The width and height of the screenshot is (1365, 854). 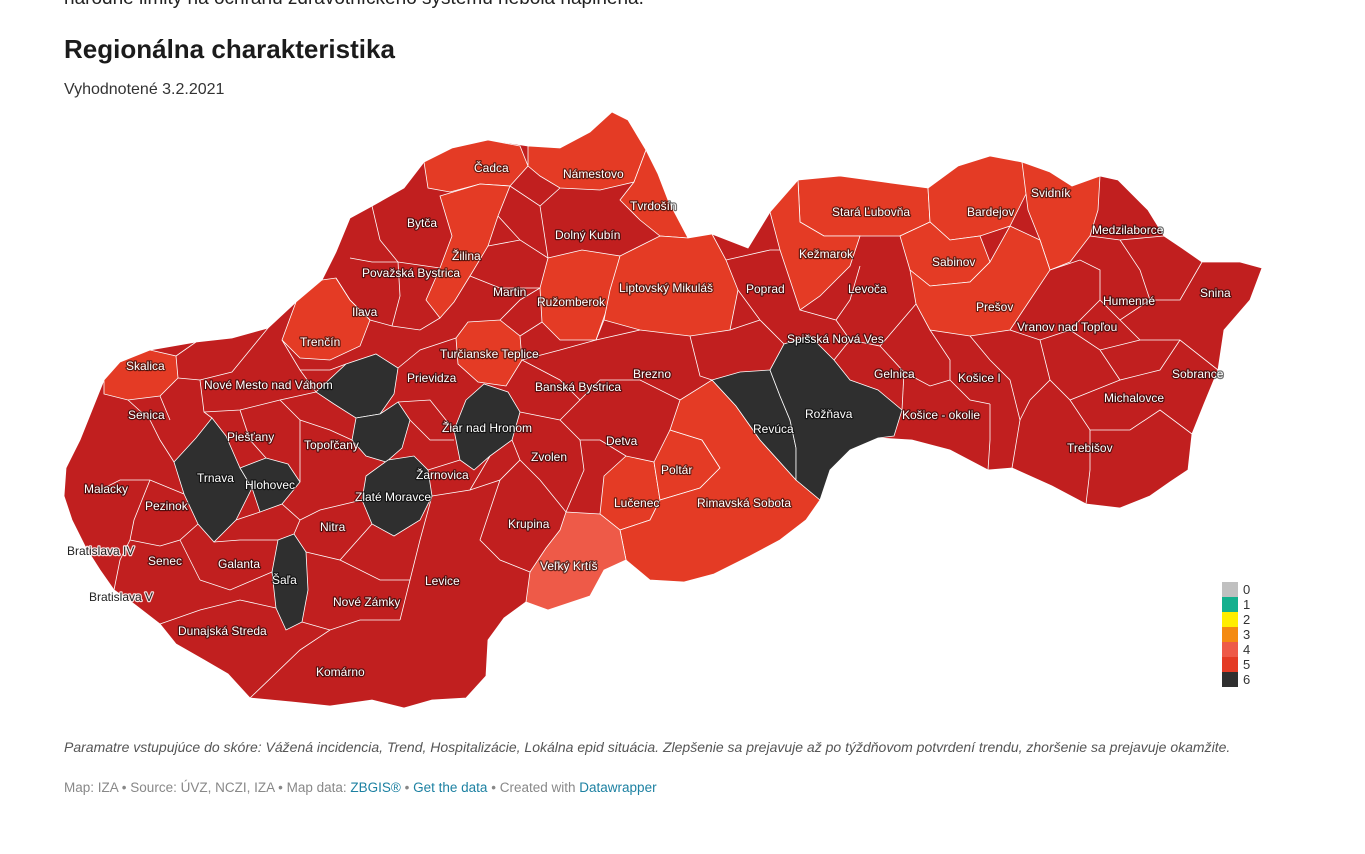 I want to click on district-area-cadca, so click(x=476, y=166).